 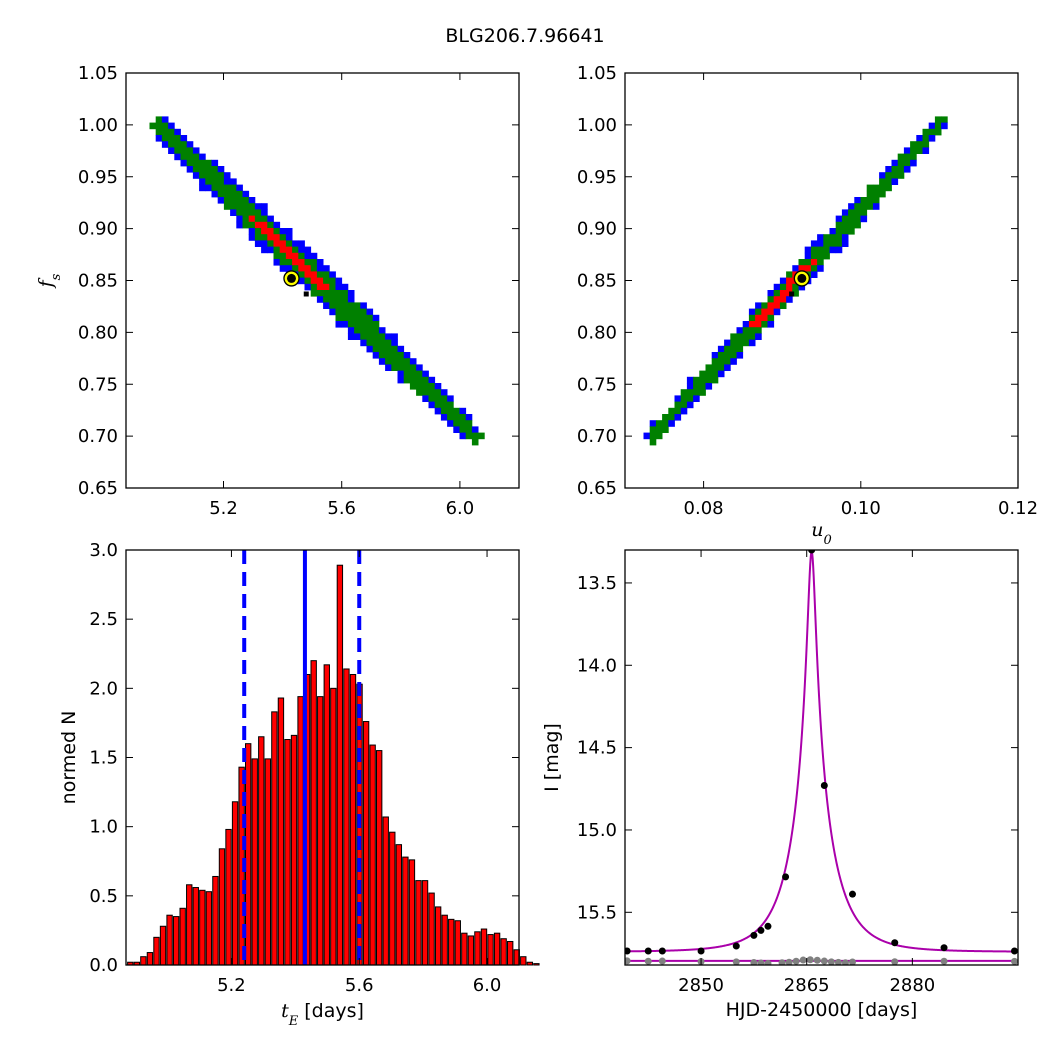 I want to click on fs-tE-ytick-label: 0.65, so click(x=98, y=488).